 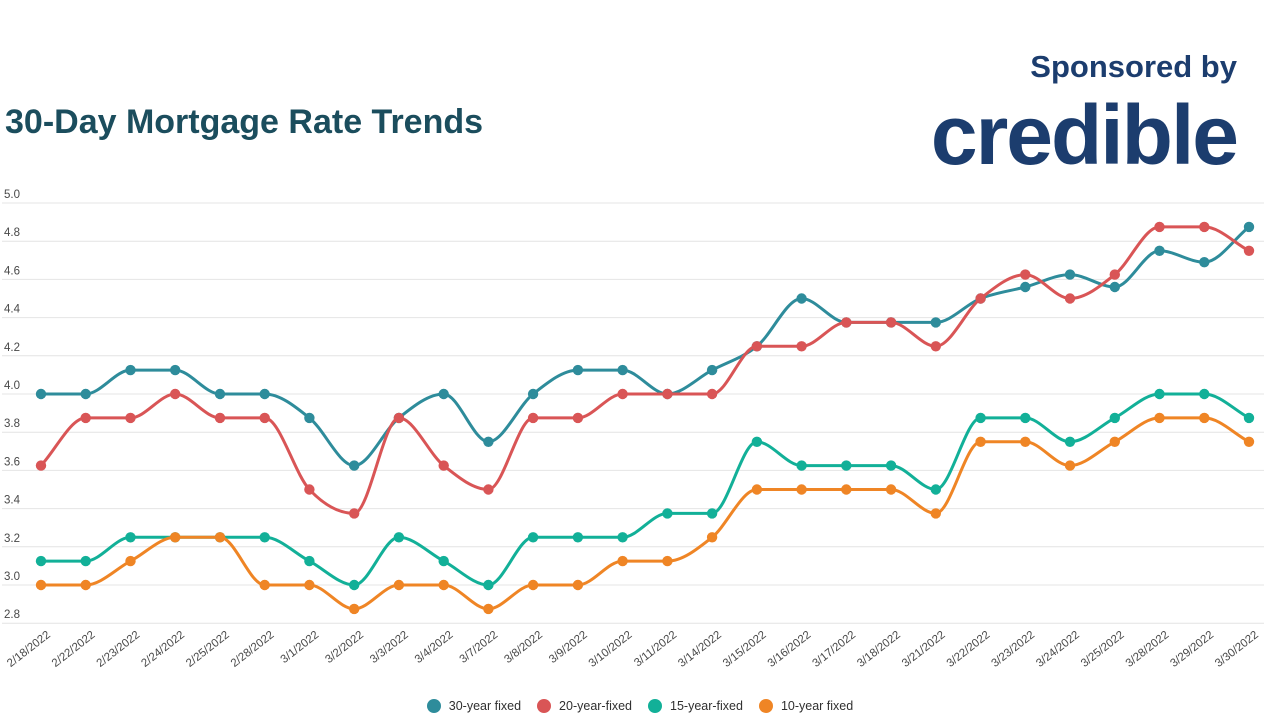 I want to click on y-tick-label: 3.8, so click(x=12, y=424).